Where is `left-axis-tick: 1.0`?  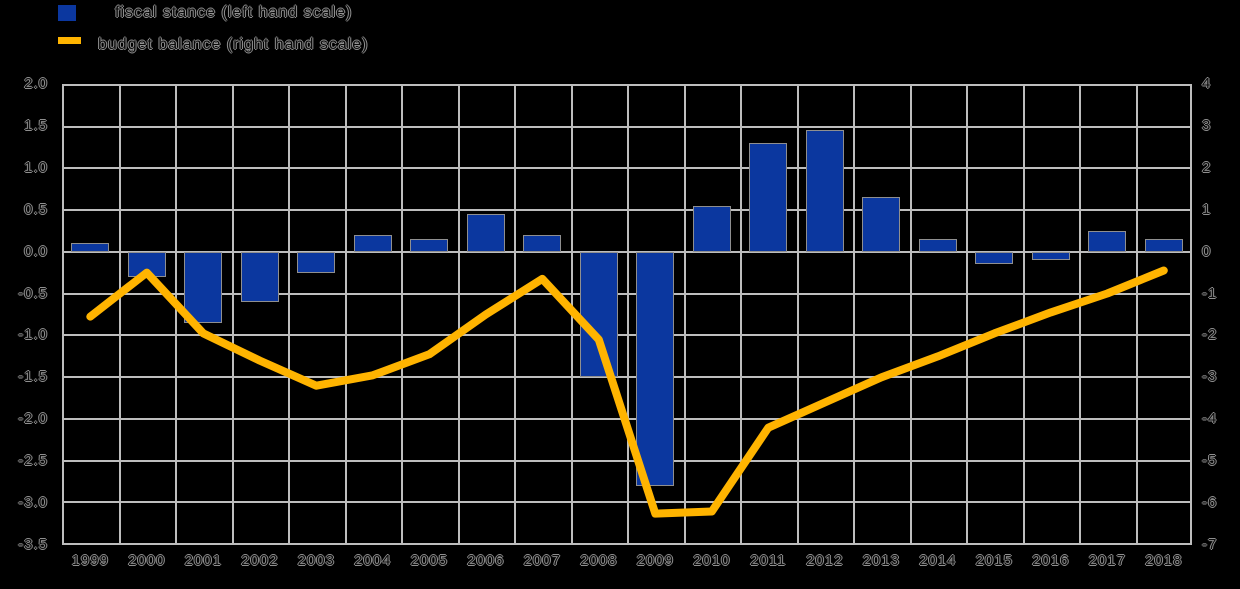
left-axis-tick: 1.0 is located at coordinates (36, 167).